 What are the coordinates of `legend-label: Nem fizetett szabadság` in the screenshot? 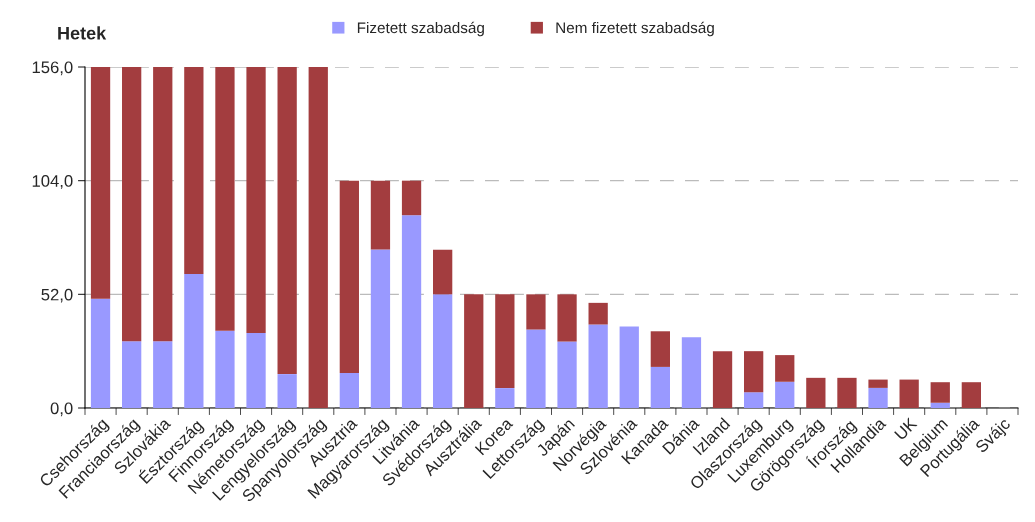 It's located at (635, 29).